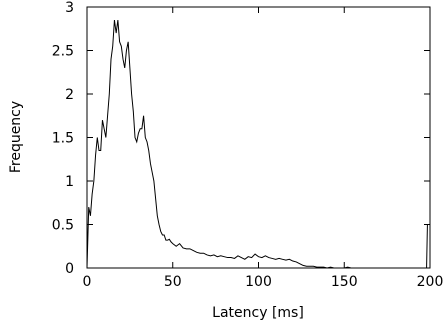 The height and width of the screenshot is (329, 447). I want to click on y-axis-label: Frequency, so click(16, 137).